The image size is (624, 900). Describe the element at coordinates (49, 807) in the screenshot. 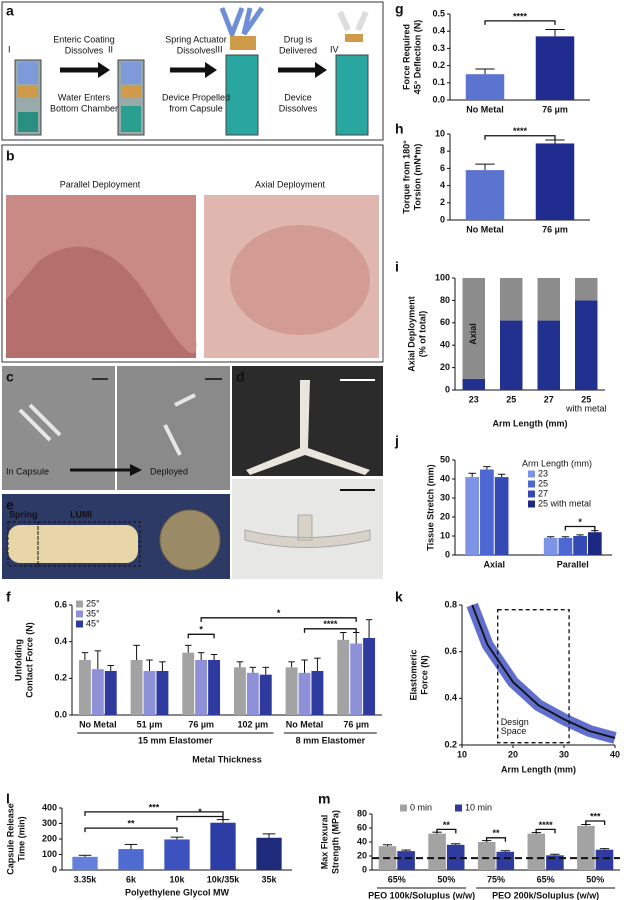

I see `y-tick-label: 400` at that location.